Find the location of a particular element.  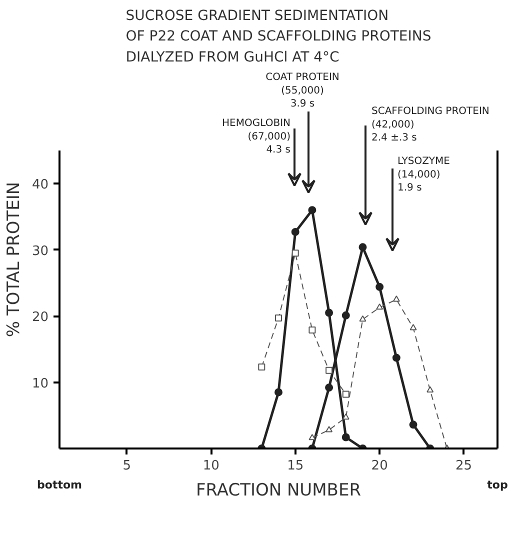

y-tick-label: 20 is located at coordinates (40, 318).